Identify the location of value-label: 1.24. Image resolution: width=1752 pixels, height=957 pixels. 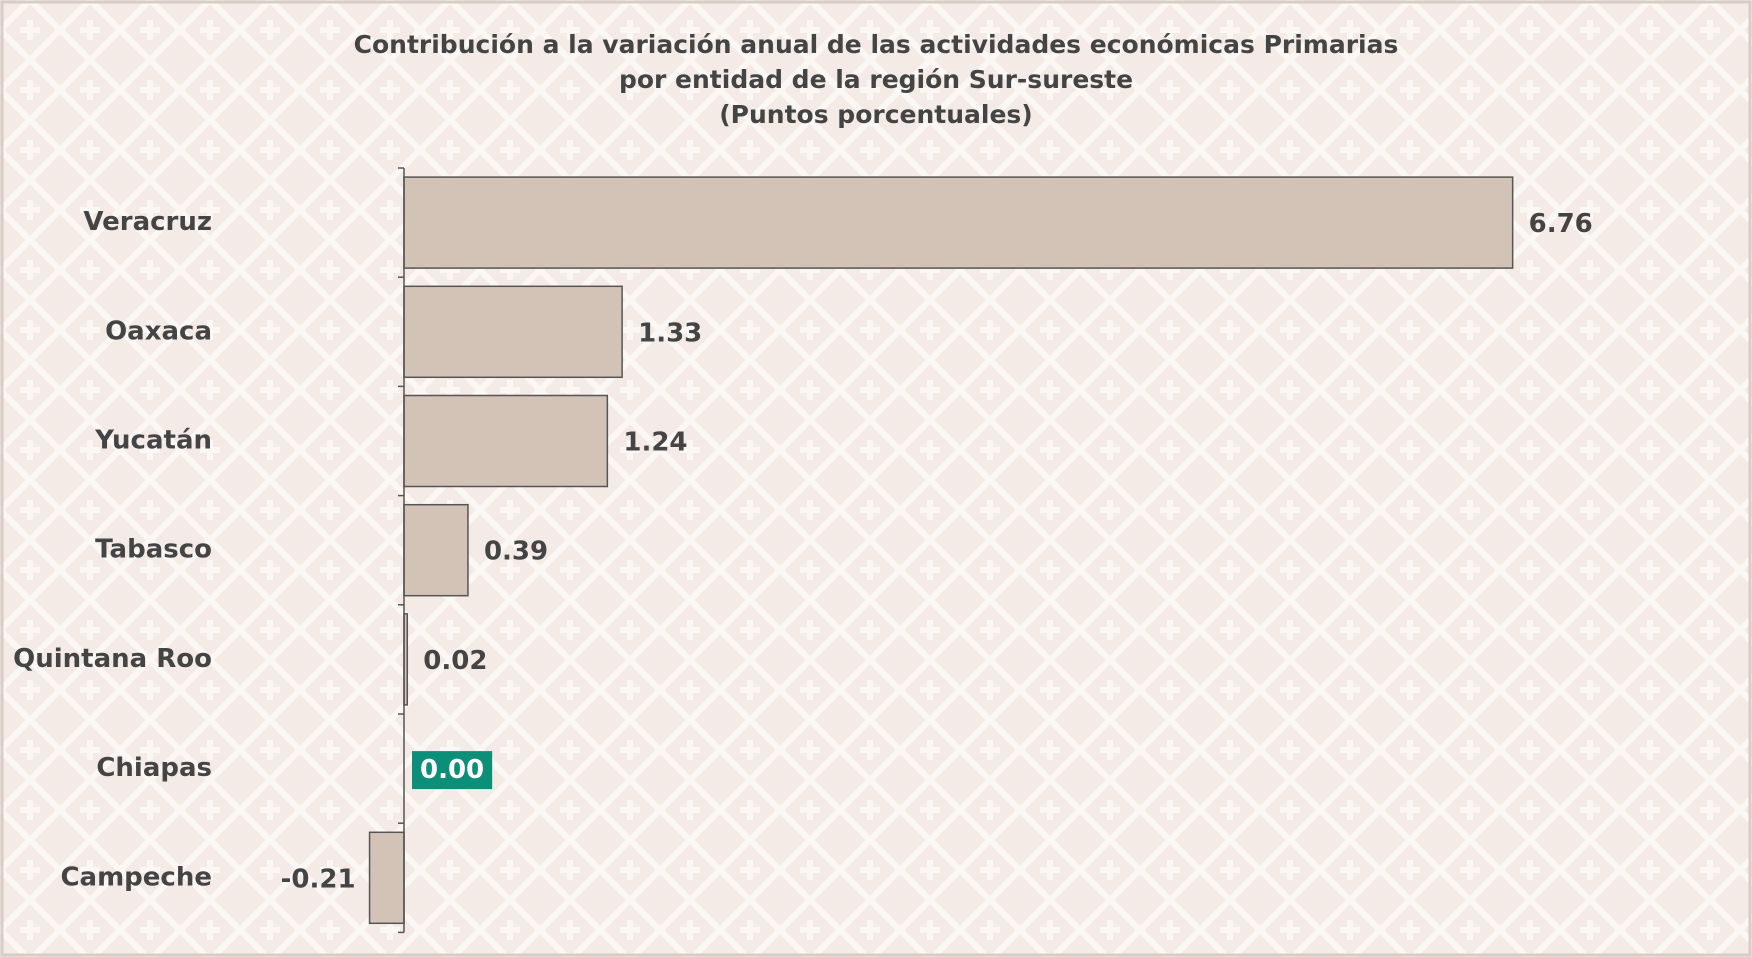
(655, 443).